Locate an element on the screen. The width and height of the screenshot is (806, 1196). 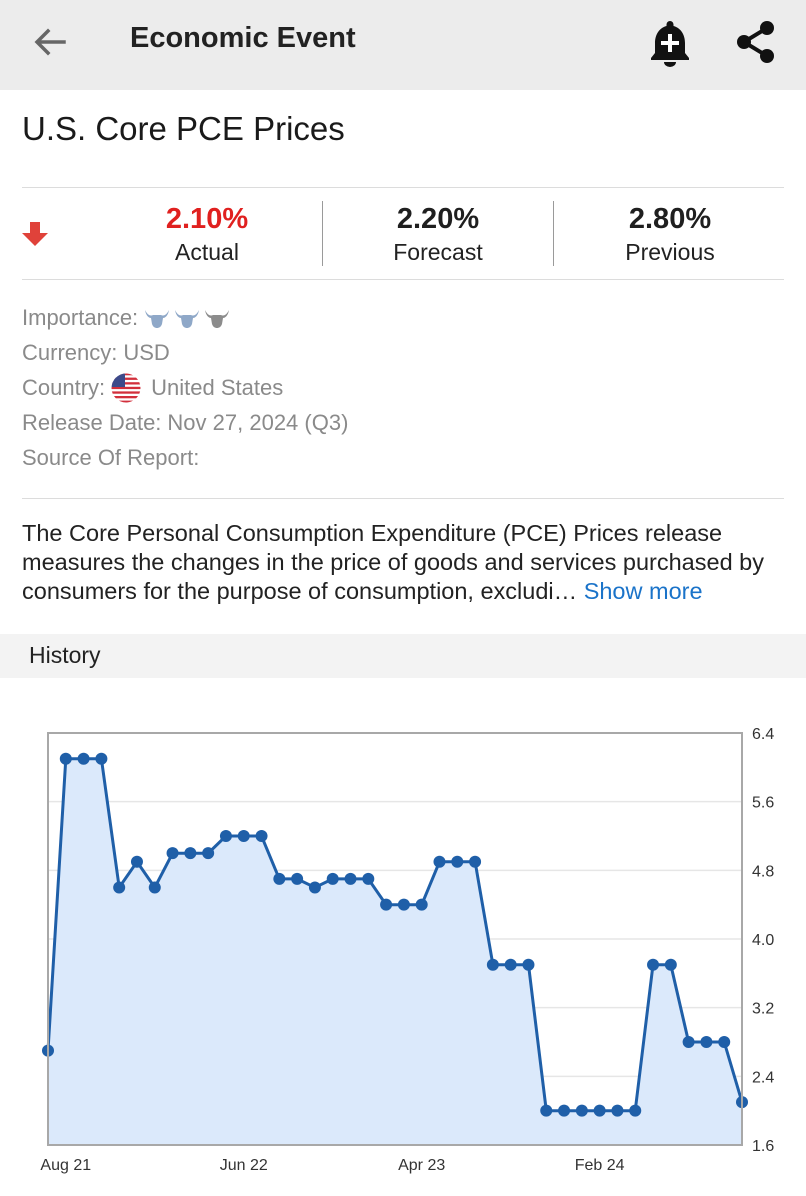
currency-label: Currency: is located at coordinates (70, 352).